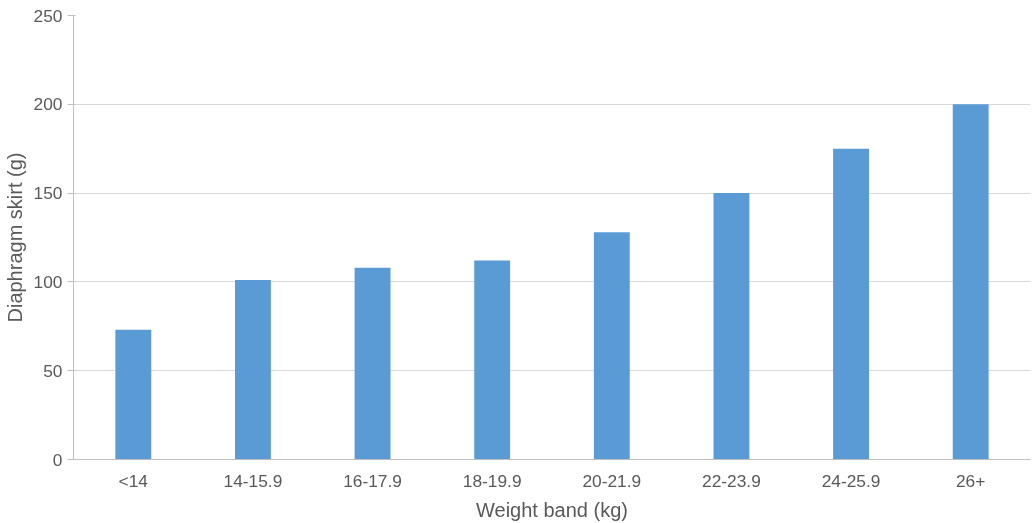  Describe the element at coordinates (612, 480) in the screenshot. I see `x-tick-label: 20-21.9` at that location.